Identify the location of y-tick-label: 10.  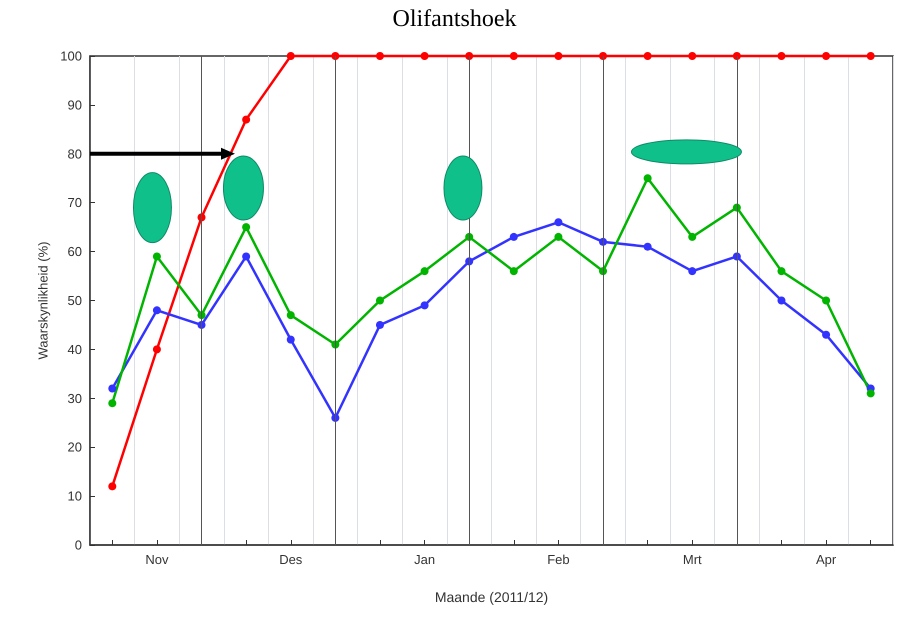
(75, 496).